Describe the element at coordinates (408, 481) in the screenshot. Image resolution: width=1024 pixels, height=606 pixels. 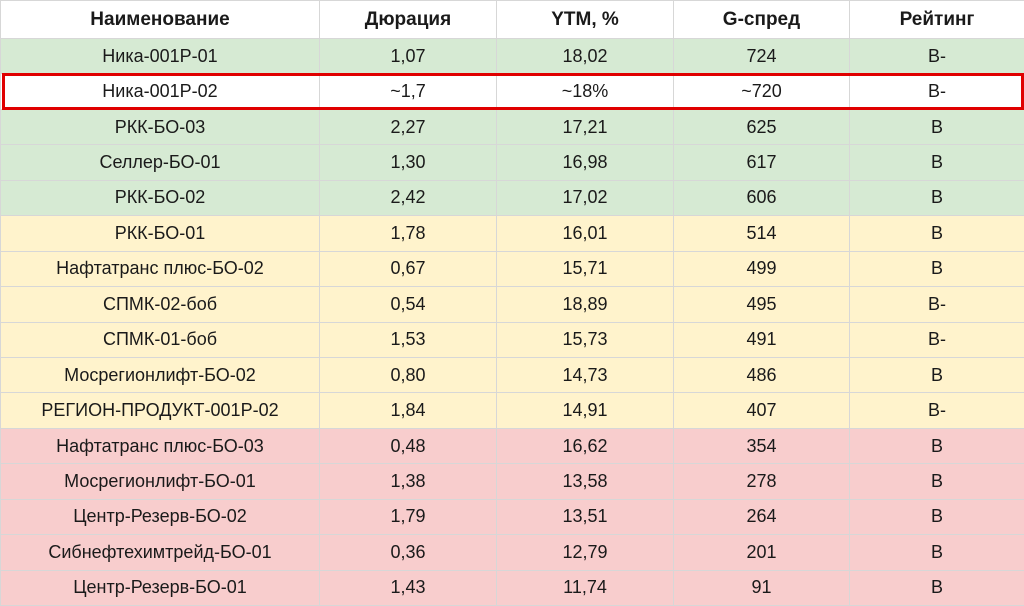
I see `cell-duration: 1,38` at that location.